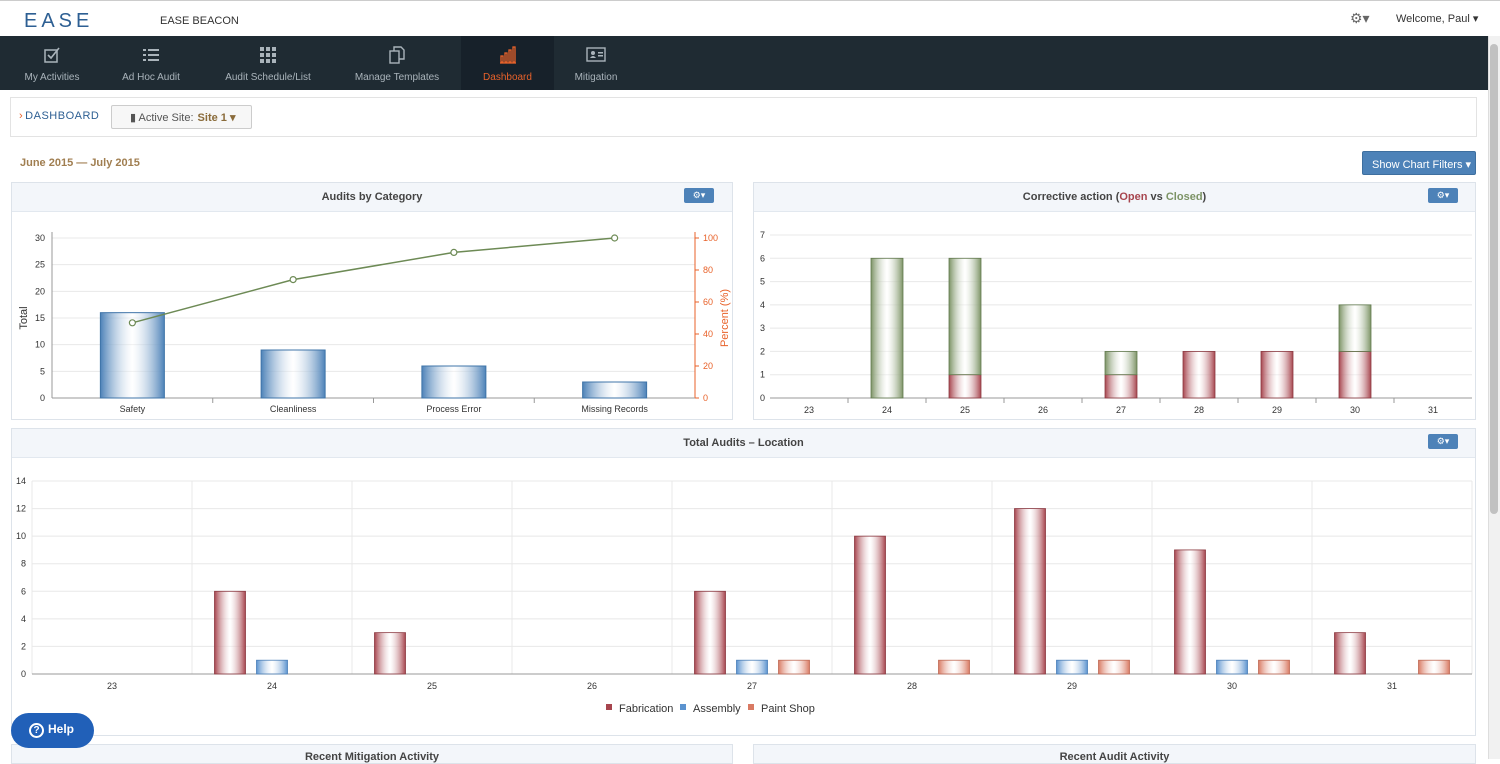 This screenshot has width=1500, height=764. Describe the element at coordinates (40, 291) in the screenshot. I see `y-tick-label: 20` at that location.